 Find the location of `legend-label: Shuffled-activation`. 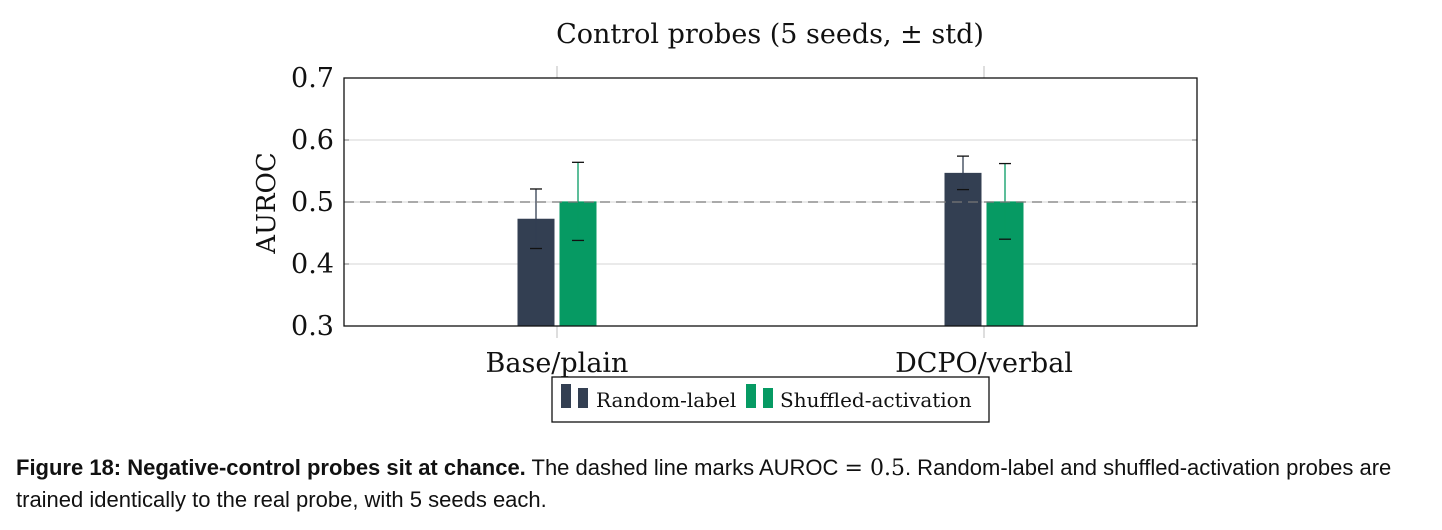

legend-label: Shuffled-activation is located at coordinates (876, 400).